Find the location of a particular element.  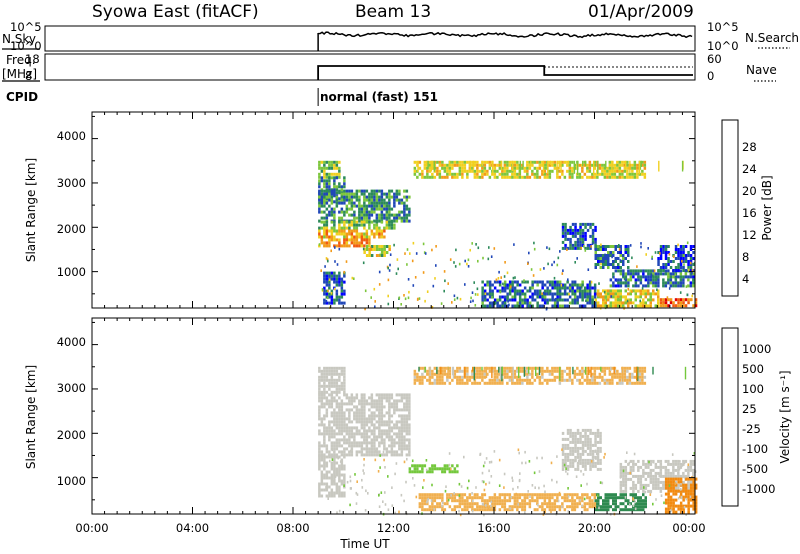

nsky-frame is located at coordinates (370, 38).